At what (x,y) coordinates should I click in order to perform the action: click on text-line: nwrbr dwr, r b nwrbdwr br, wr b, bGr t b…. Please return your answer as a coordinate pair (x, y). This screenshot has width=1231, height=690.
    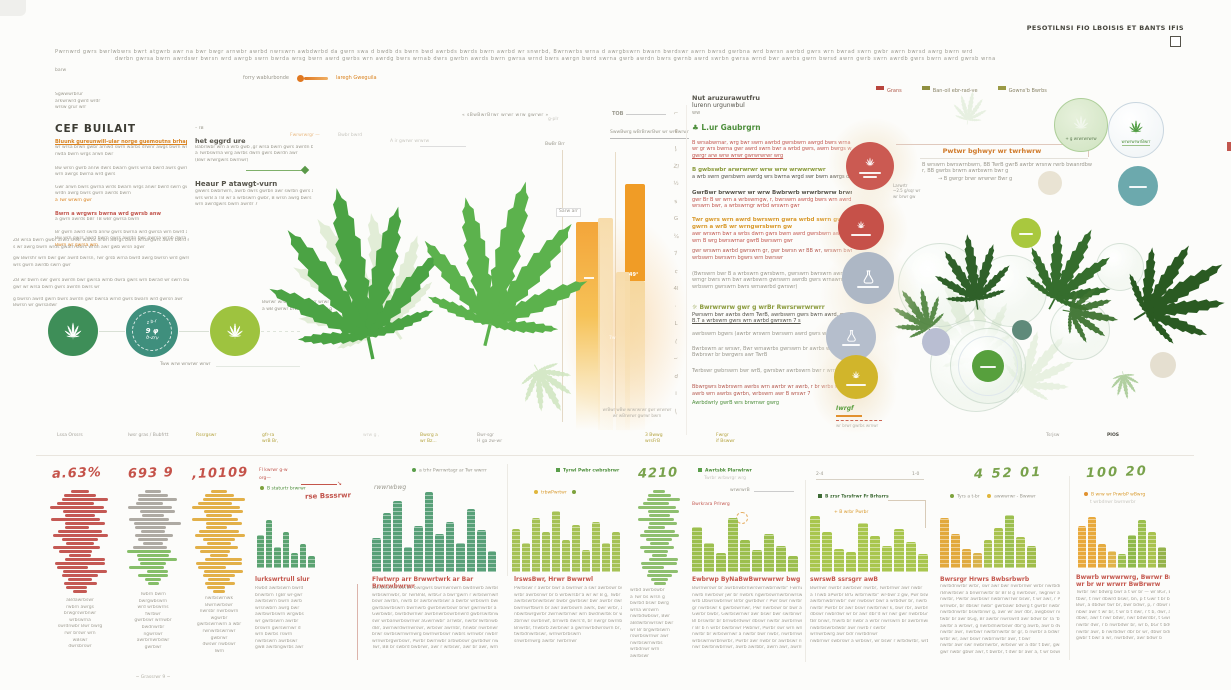
    Looking at the image, I should click on (1123, 625).